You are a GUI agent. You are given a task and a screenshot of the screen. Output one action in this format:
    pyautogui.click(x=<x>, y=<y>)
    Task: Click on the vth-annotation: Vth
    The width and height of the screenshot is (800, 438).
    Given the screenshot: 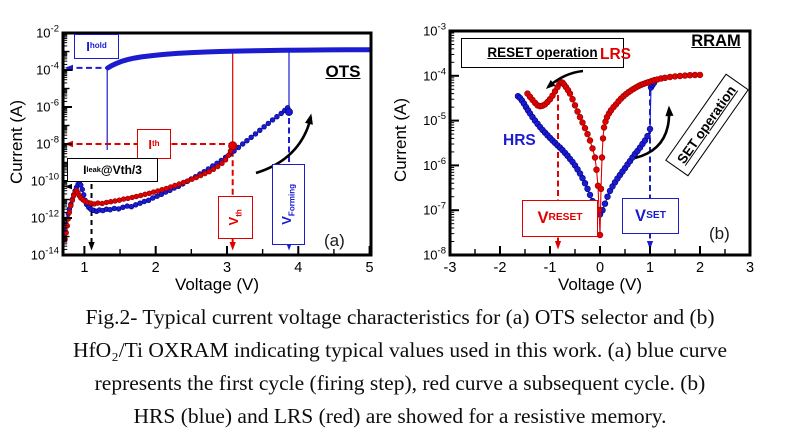 What is the action you would take?
    pyautogui.click(x=235, y=217)
    